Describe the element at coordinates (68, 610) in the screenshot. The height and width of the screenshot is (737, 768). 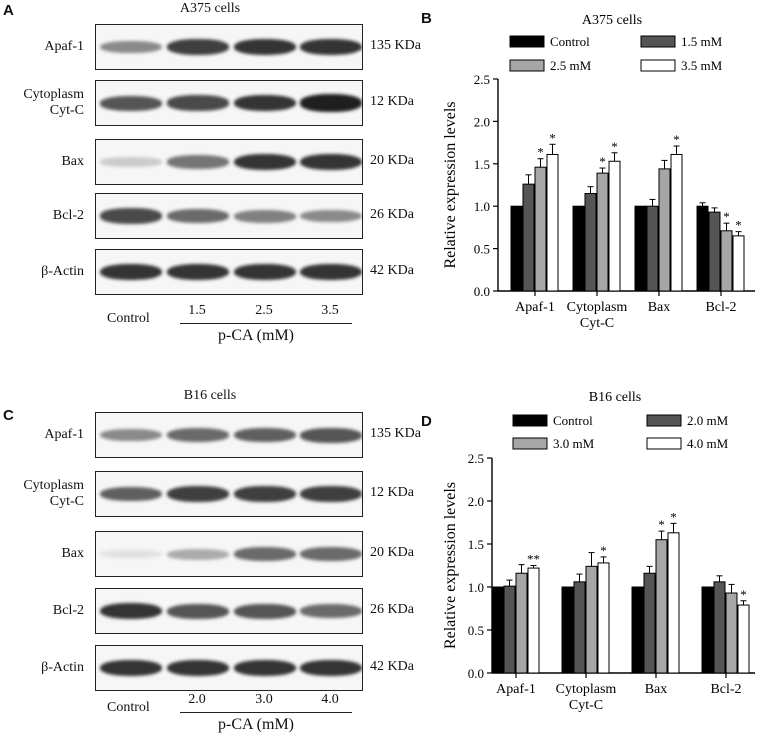
I see `blot-row-label-line: Bcl-2` at that location.